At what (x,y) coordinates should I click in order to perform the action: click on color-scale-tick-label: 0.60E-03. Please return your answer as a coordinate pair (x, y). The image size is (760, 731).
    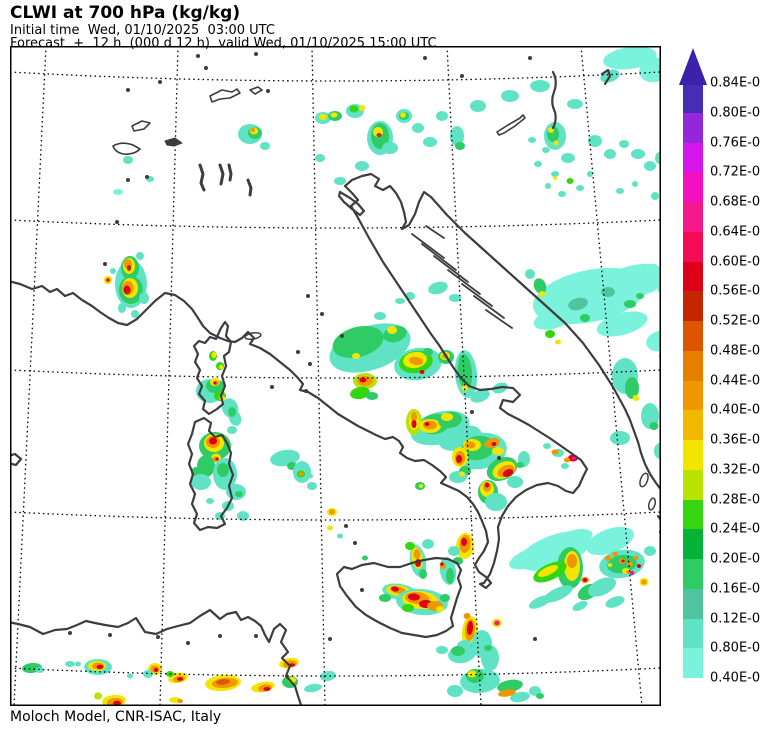
    Looking at the image, I should click on (735, 261).